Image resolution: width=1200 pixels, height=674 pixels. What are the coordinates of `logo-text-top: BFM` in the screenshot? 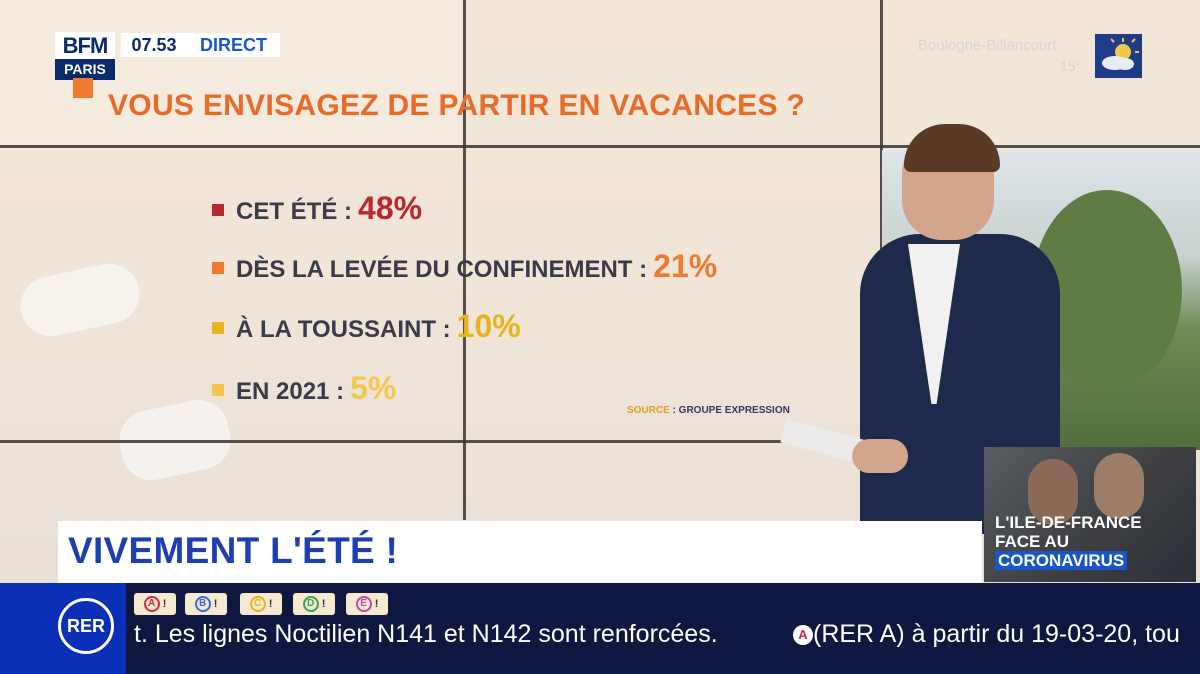 It's located at (85, 45).